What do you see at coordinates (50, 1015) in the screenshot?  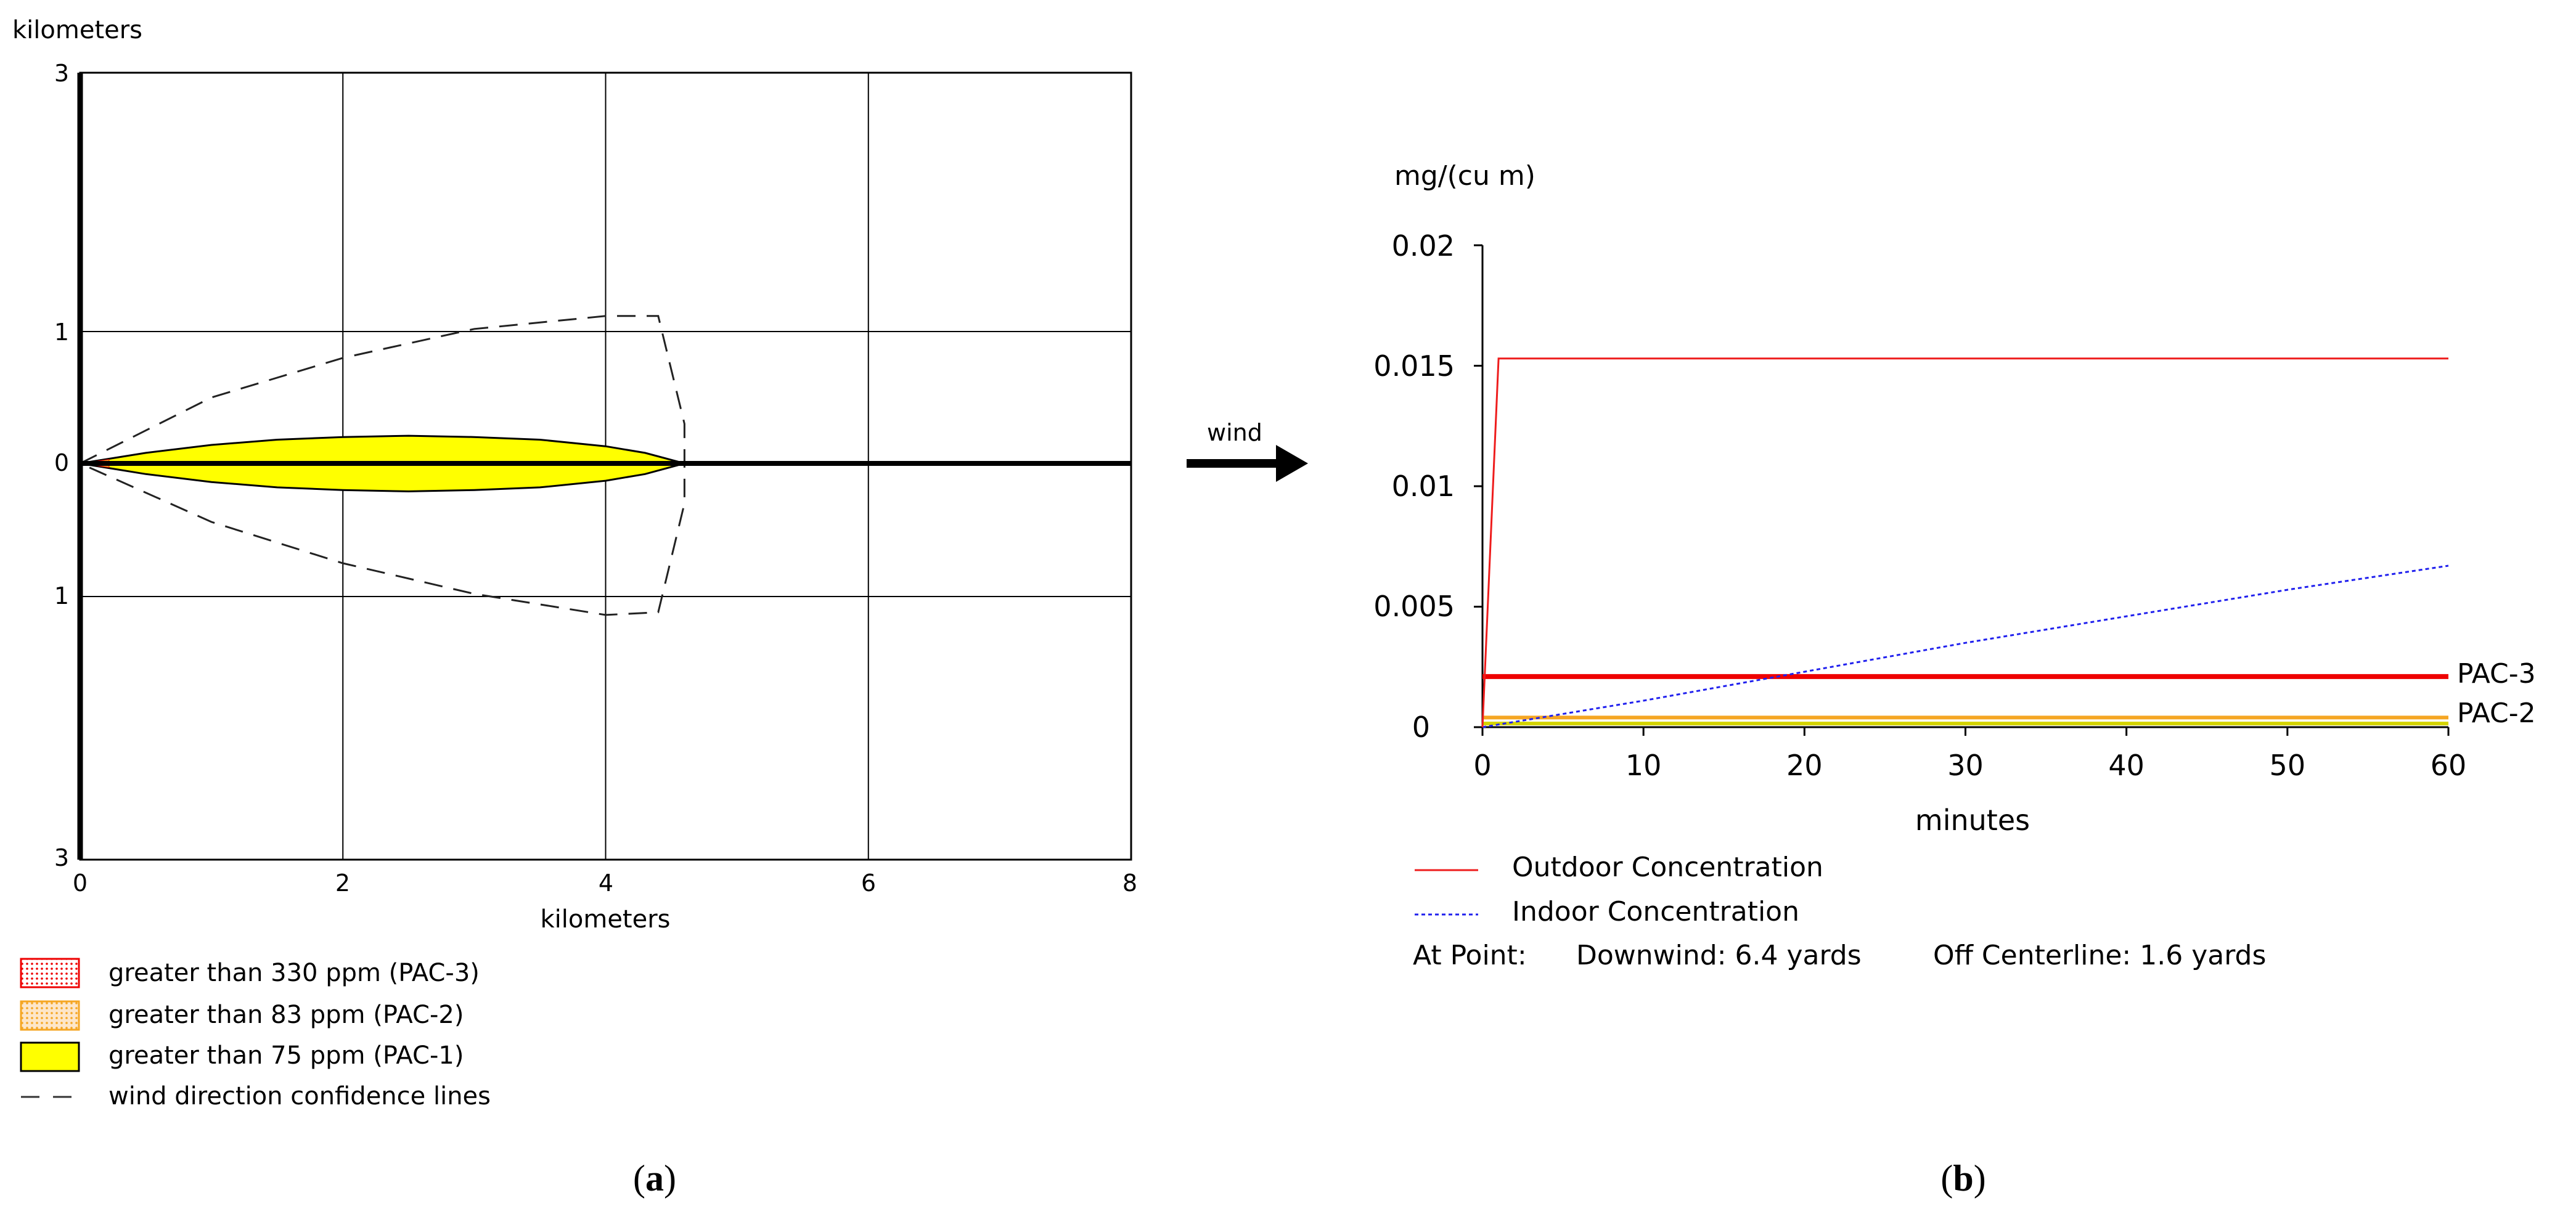 I see `legend-swatch-pac2` at bounding box center [50, 1015].